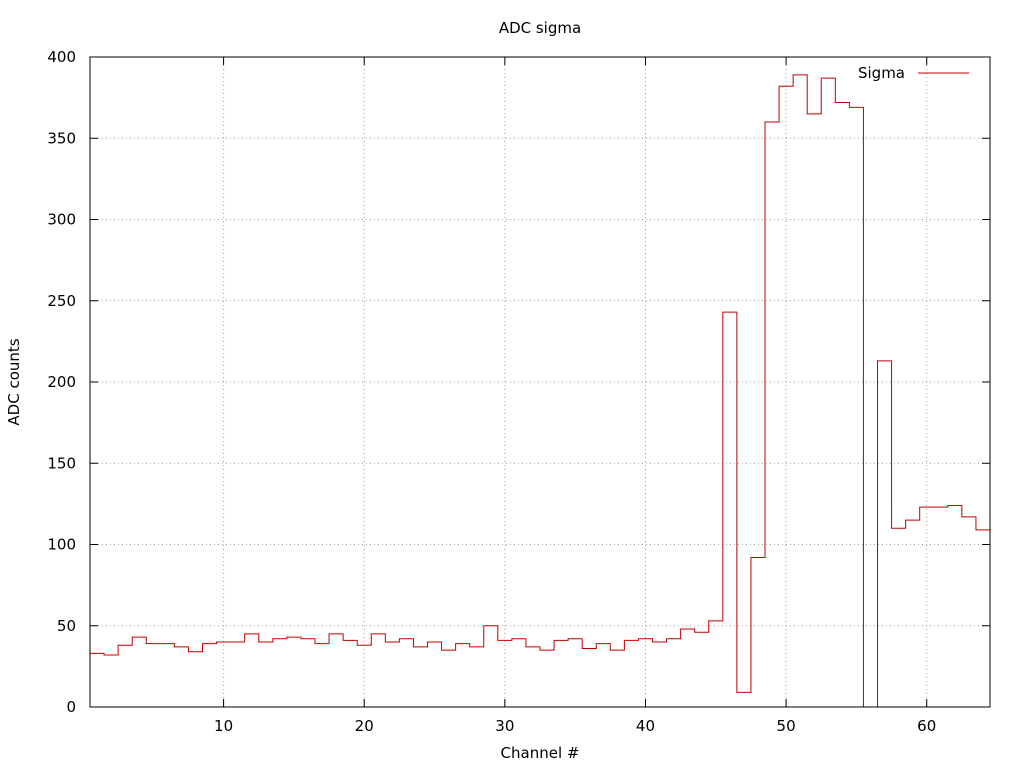  What do you see at coordinates (786, 726) in the screenshot?
I see `x-tick-label: 50` at bounding box center [786, 726].